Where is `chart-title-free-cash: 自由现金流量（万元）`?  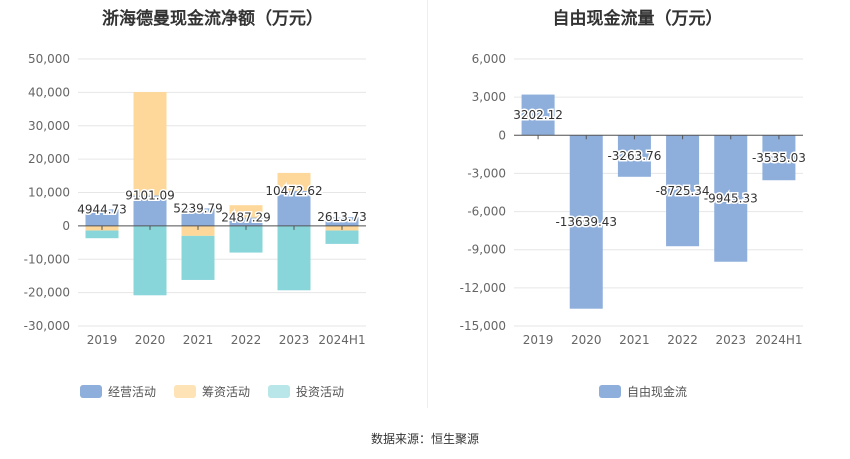 chart-title-free-cash: 自由现金流量（万元） is located at coordinates (637, 19).